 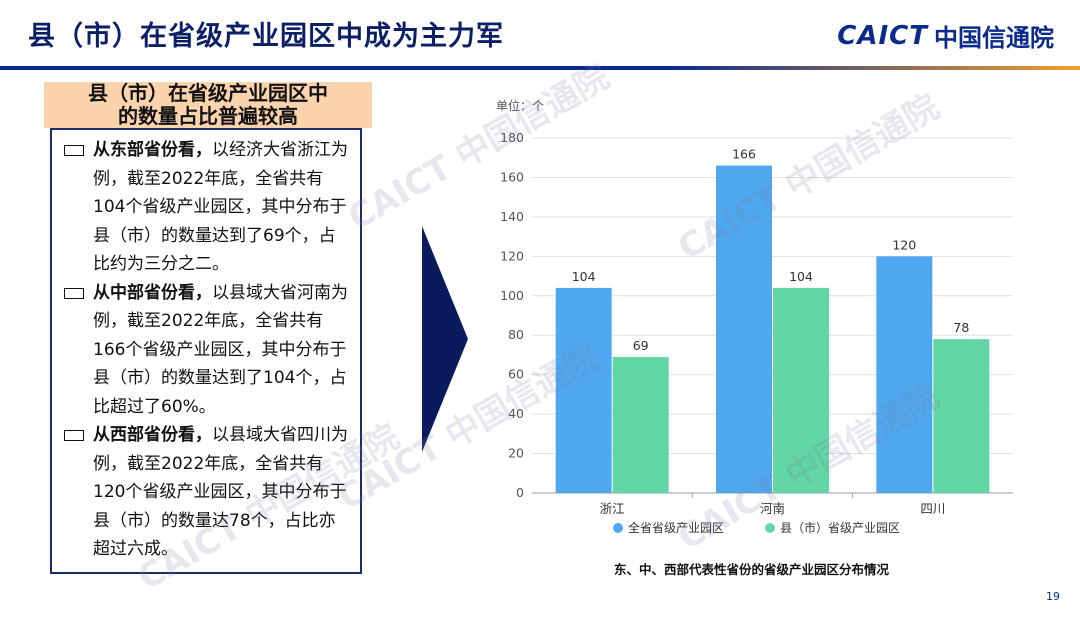 I want to click on y-tick-label: 40, so click(x=516, y=413).